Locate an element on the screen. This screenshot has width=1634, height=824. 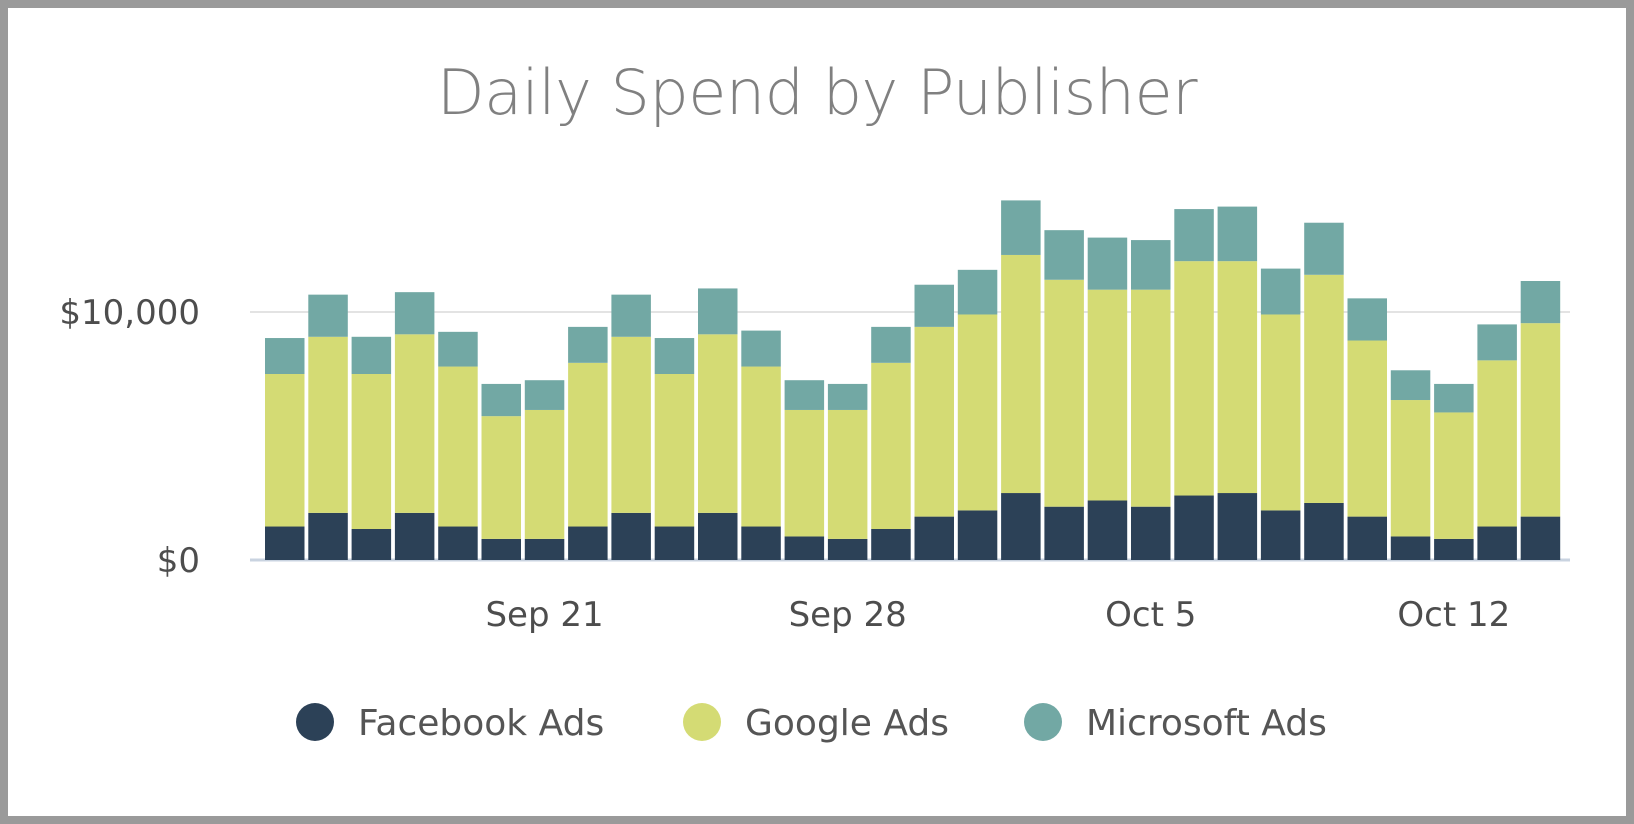
legend-label: Microsoft Ads is located at coordinates (1206, 723).